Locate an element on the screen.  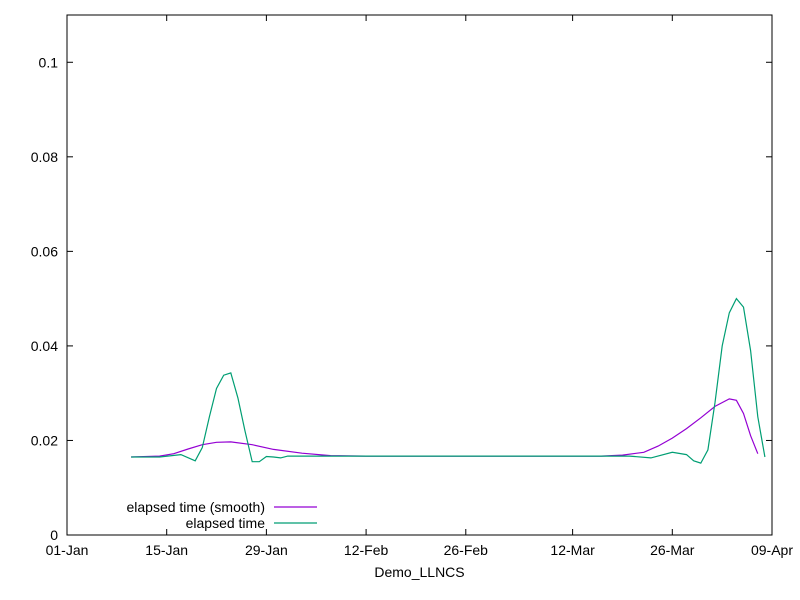
y-tick-label: 0 is located at coordinates (54, 535).